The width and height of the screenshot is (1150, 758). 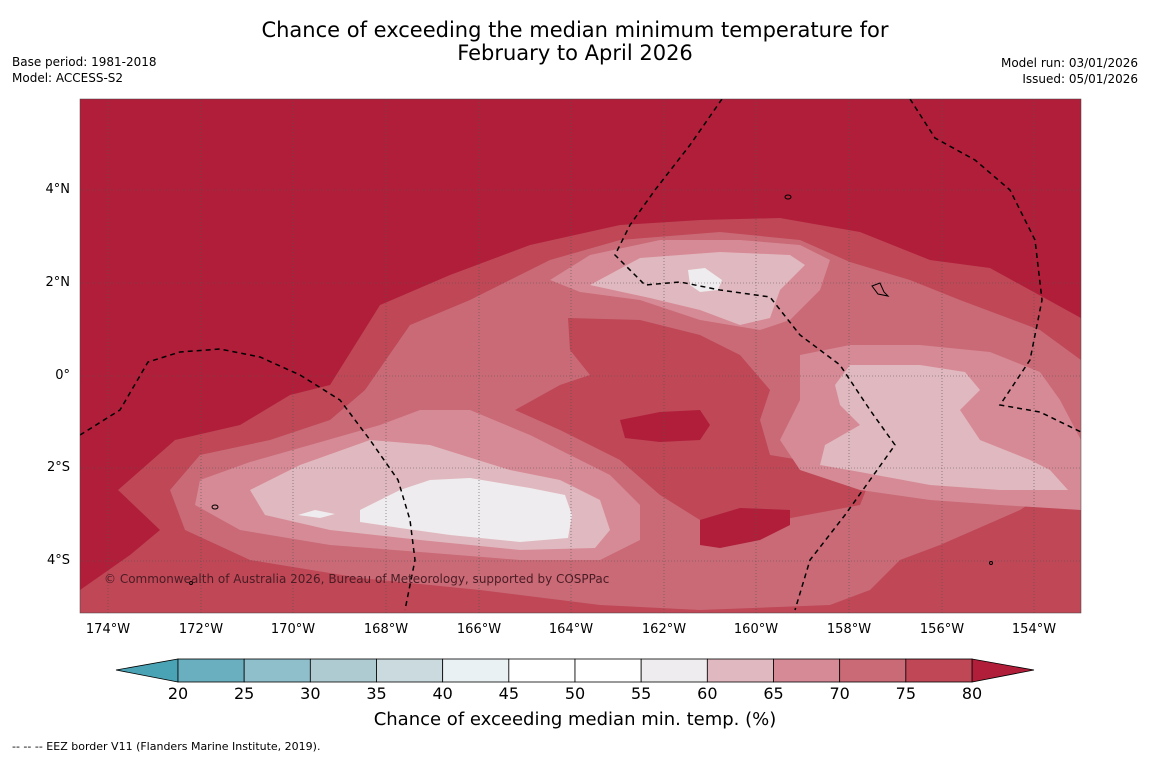 I want to click on x-tick-label: 174°W, so click(x=108, y=629).